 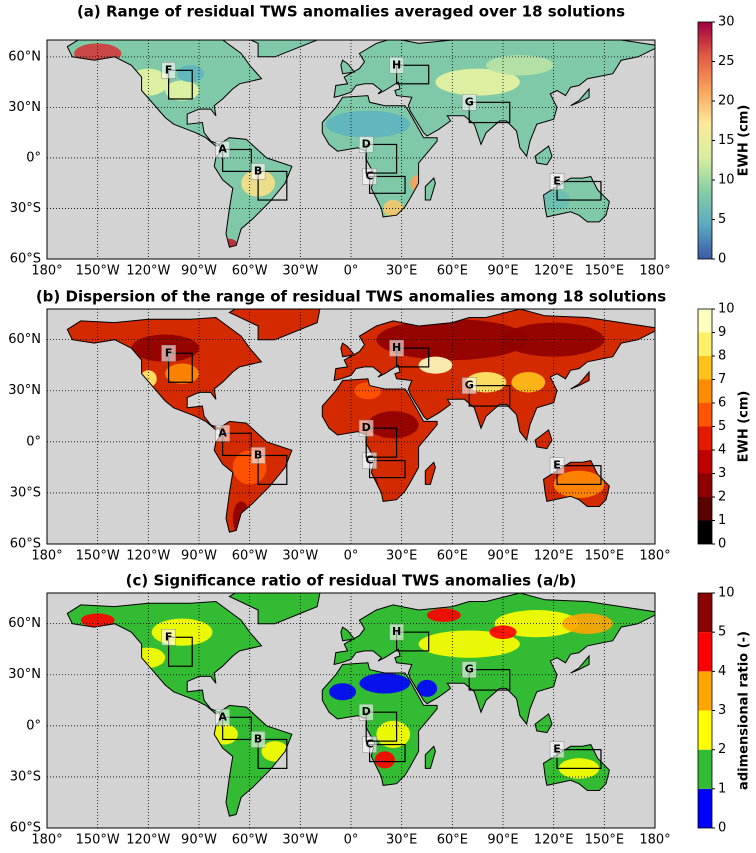 I want to click on colorbar-label: EWH (cm), so click(x=744, y=141).